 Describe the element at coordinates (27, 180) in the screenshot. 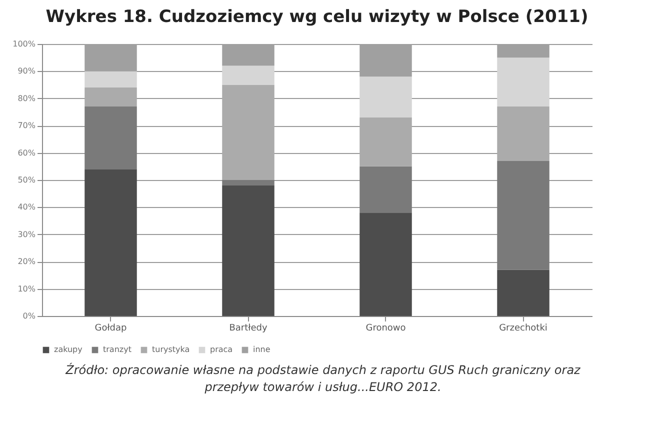

I see `y-tick-label: 50%` at that location.